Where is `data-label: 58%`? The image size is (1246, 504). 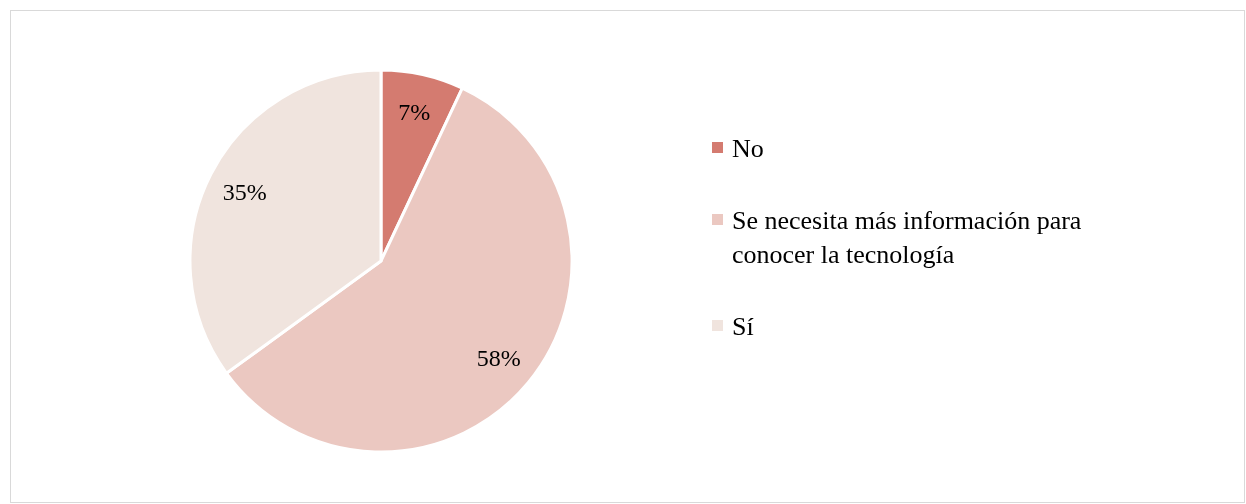 data-label: 58% is located at coordinates (498, 358).